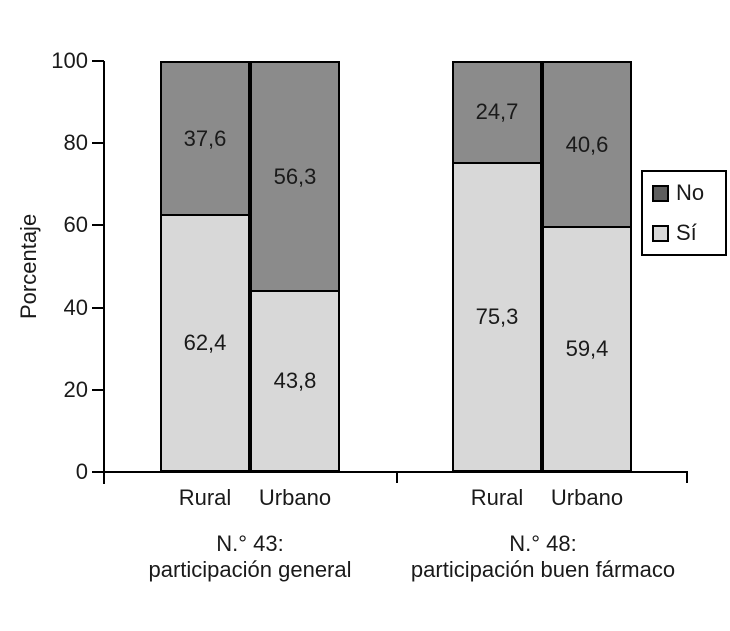 Image resolution: width=730 pixels, height=631 pixels. I want to click on legend-label-no: No, so click(690, 192).